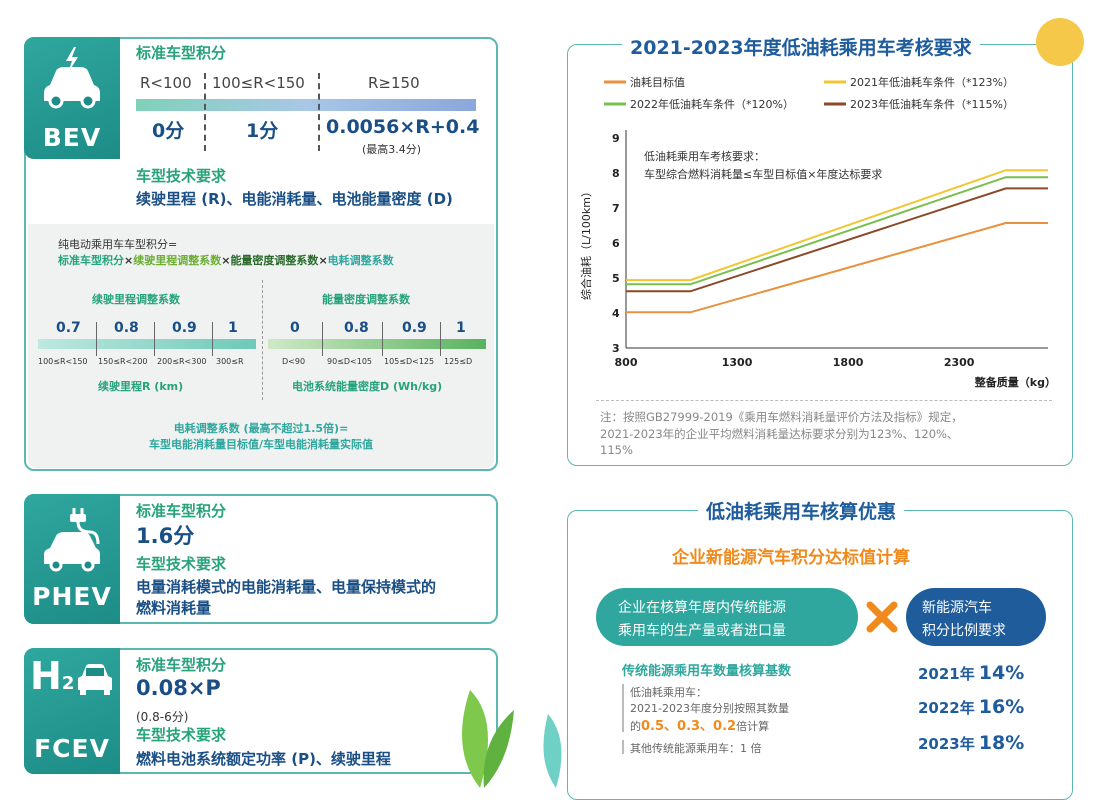  What do you see at coordinates (123, 361) in the screenshot?
I see `range-bin-1: 150≤R<200` at bounding box center [123, 361].